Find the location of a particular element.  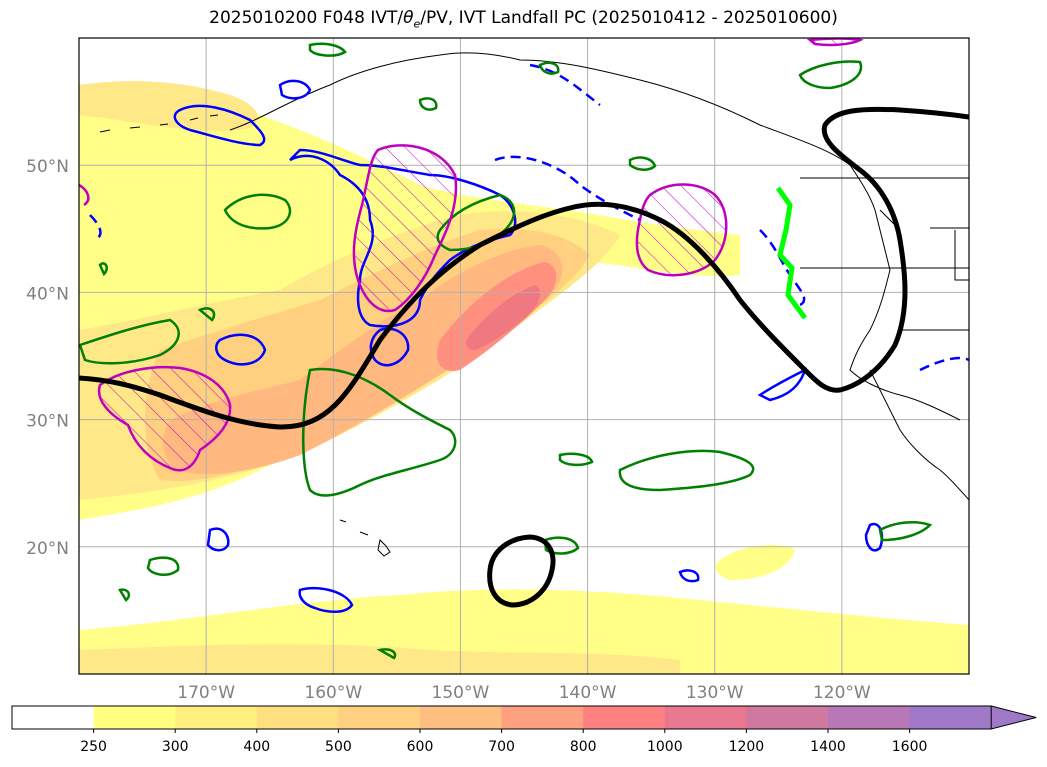

aleutian-islands is located at coordinates (159, 123).